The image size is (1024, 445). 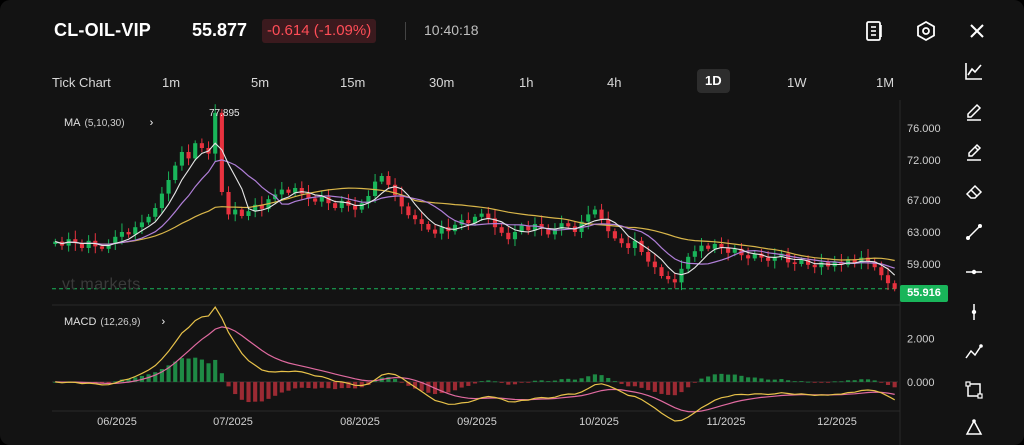 What do you see at coordinates (109, 123) in the screenshot?
I see `ma-indicator-label: MA (5,10,30) ›` at bounding box center [109, 123].